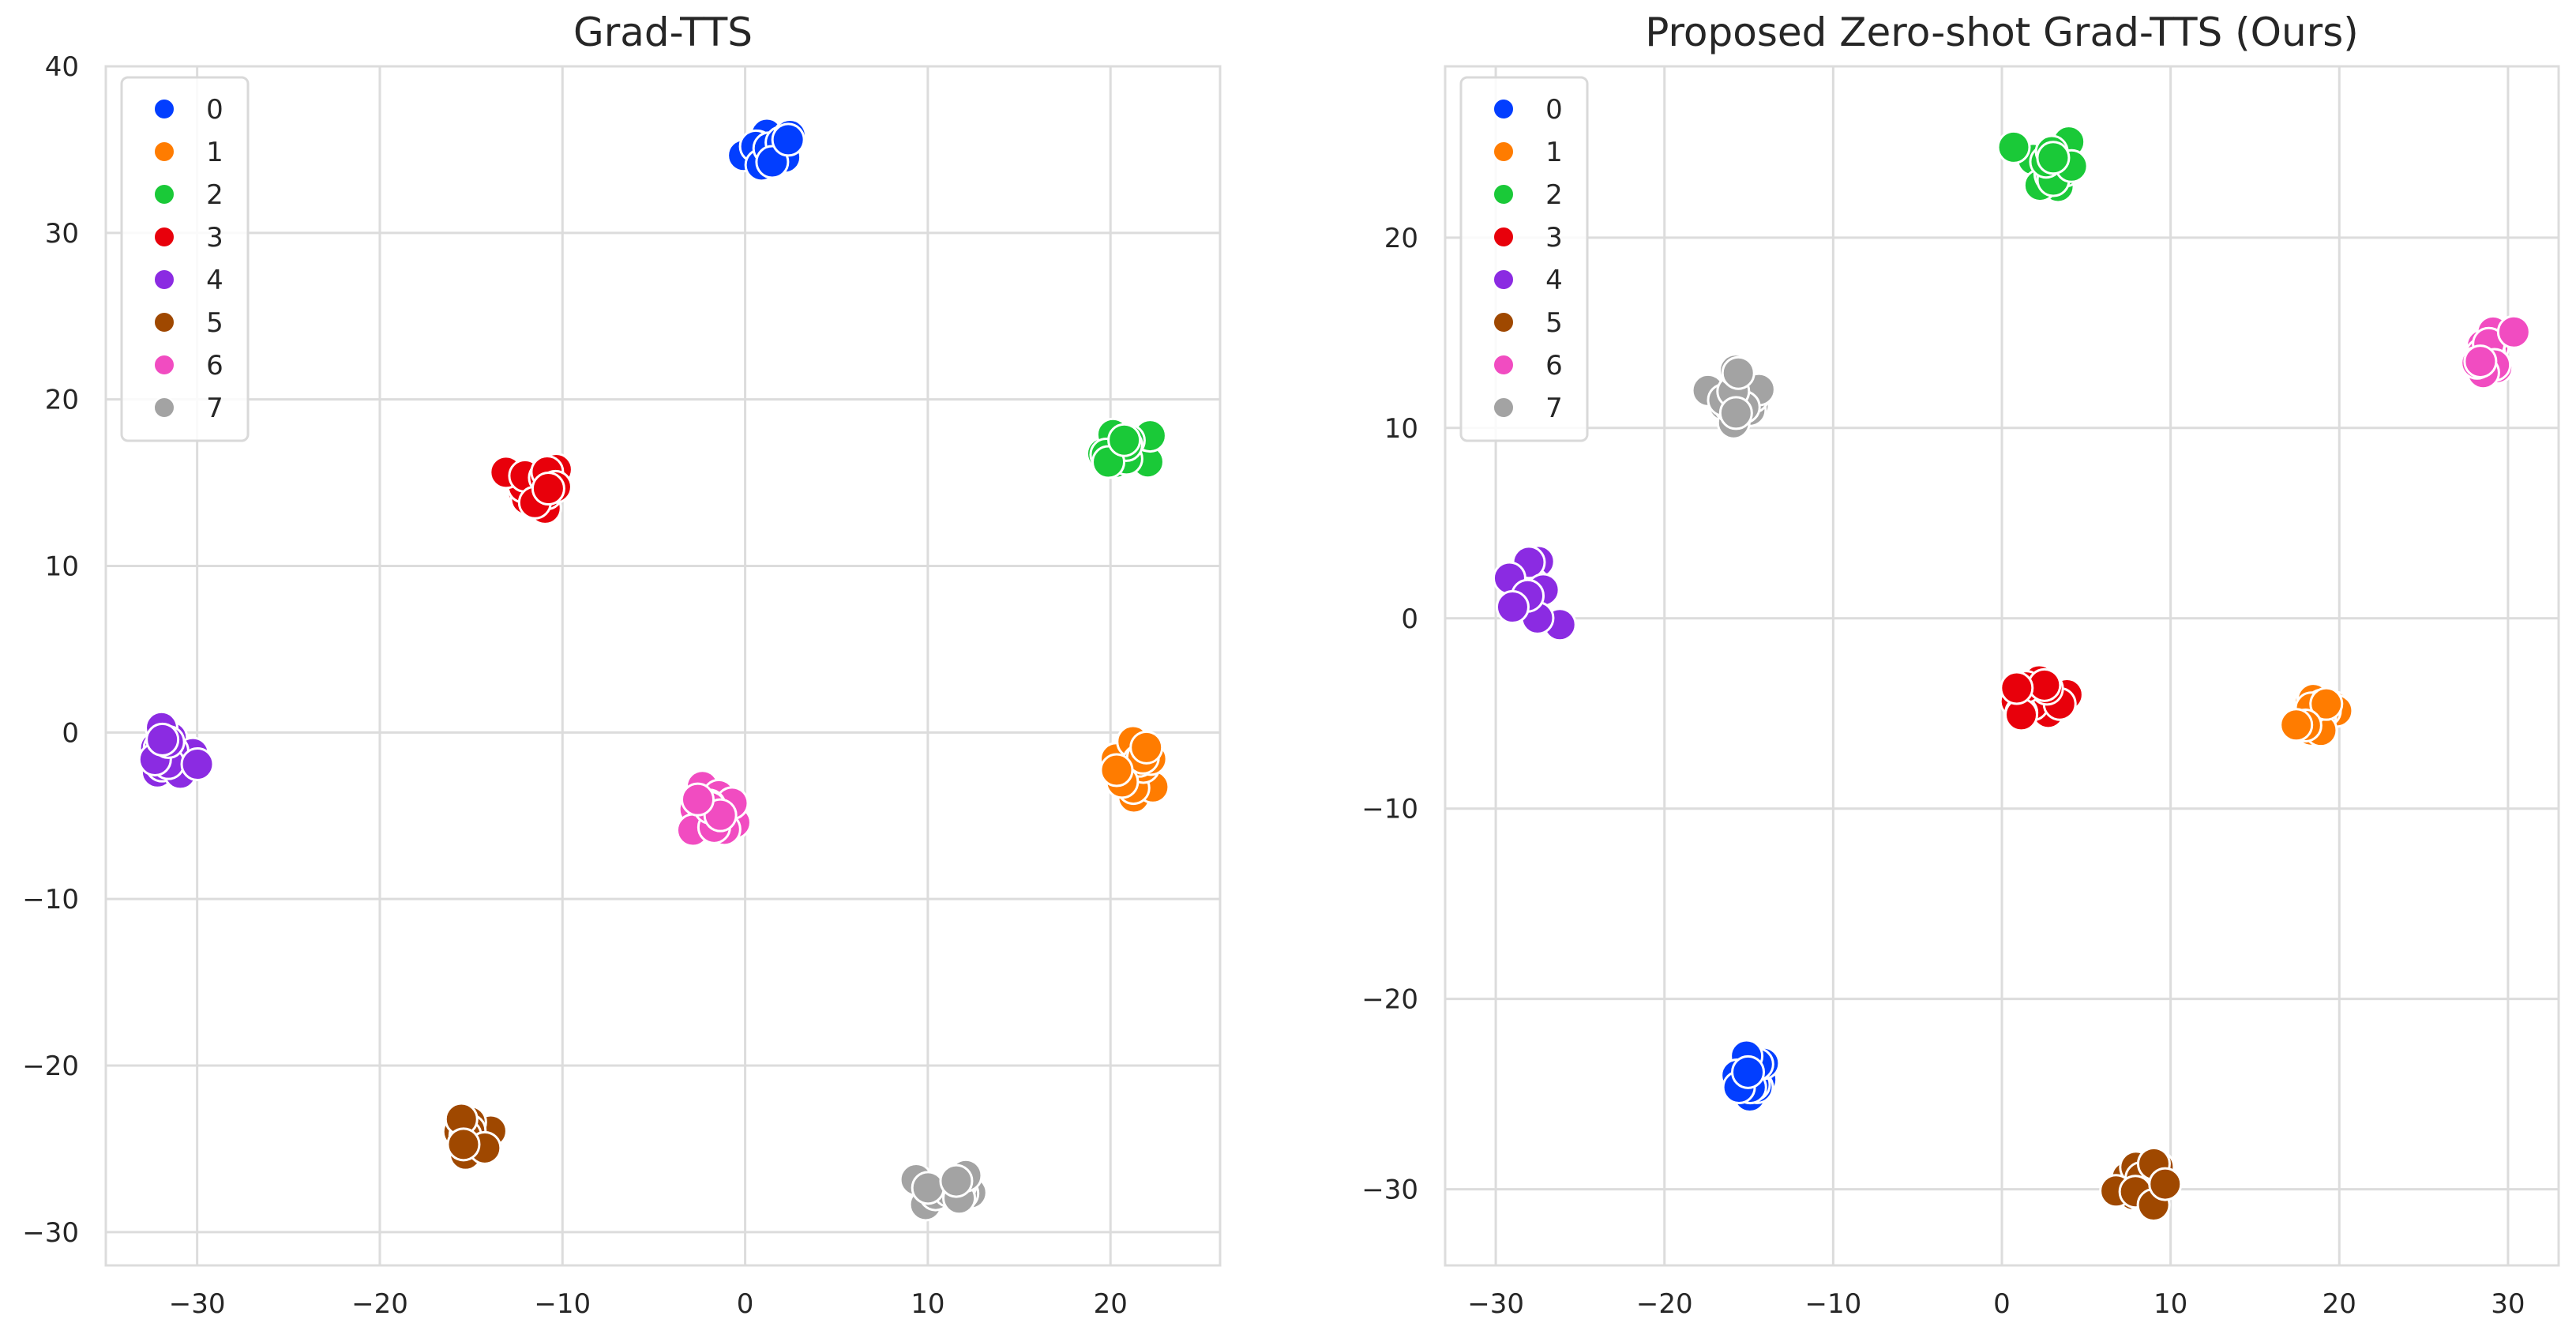 This screenshot has height=1327, width=2576. I want to click on x-tick-label: 30, so click(2508, 1304).